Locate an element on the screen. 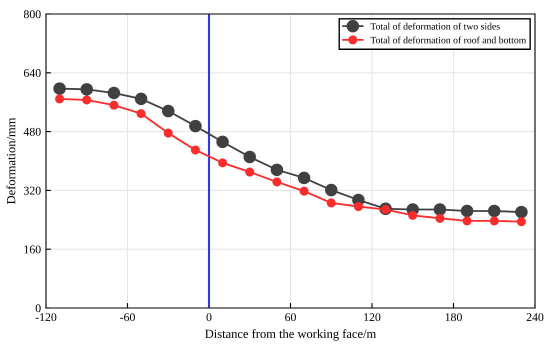 This screenshot has width=550, height=356. legend-label: Total of deformation of roof and bottom is located at coordinates (448, 40).